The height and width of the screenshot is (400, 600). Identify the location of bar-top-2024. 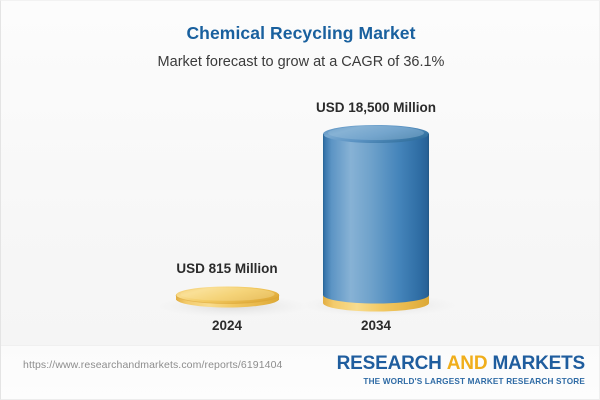
(227, 295).